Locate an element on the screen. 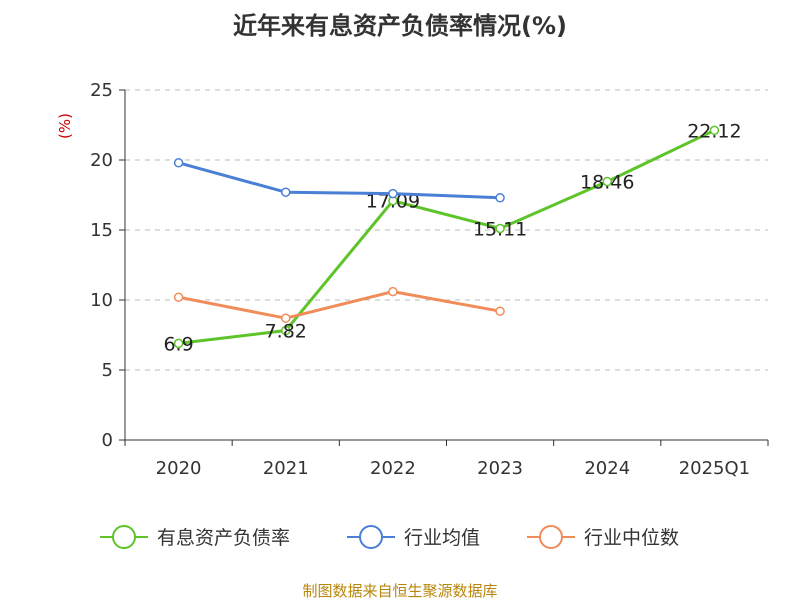 The height and width of the screenshot is (601, 800). x-tick-label: 2024 is located at coordinates (607, 468).